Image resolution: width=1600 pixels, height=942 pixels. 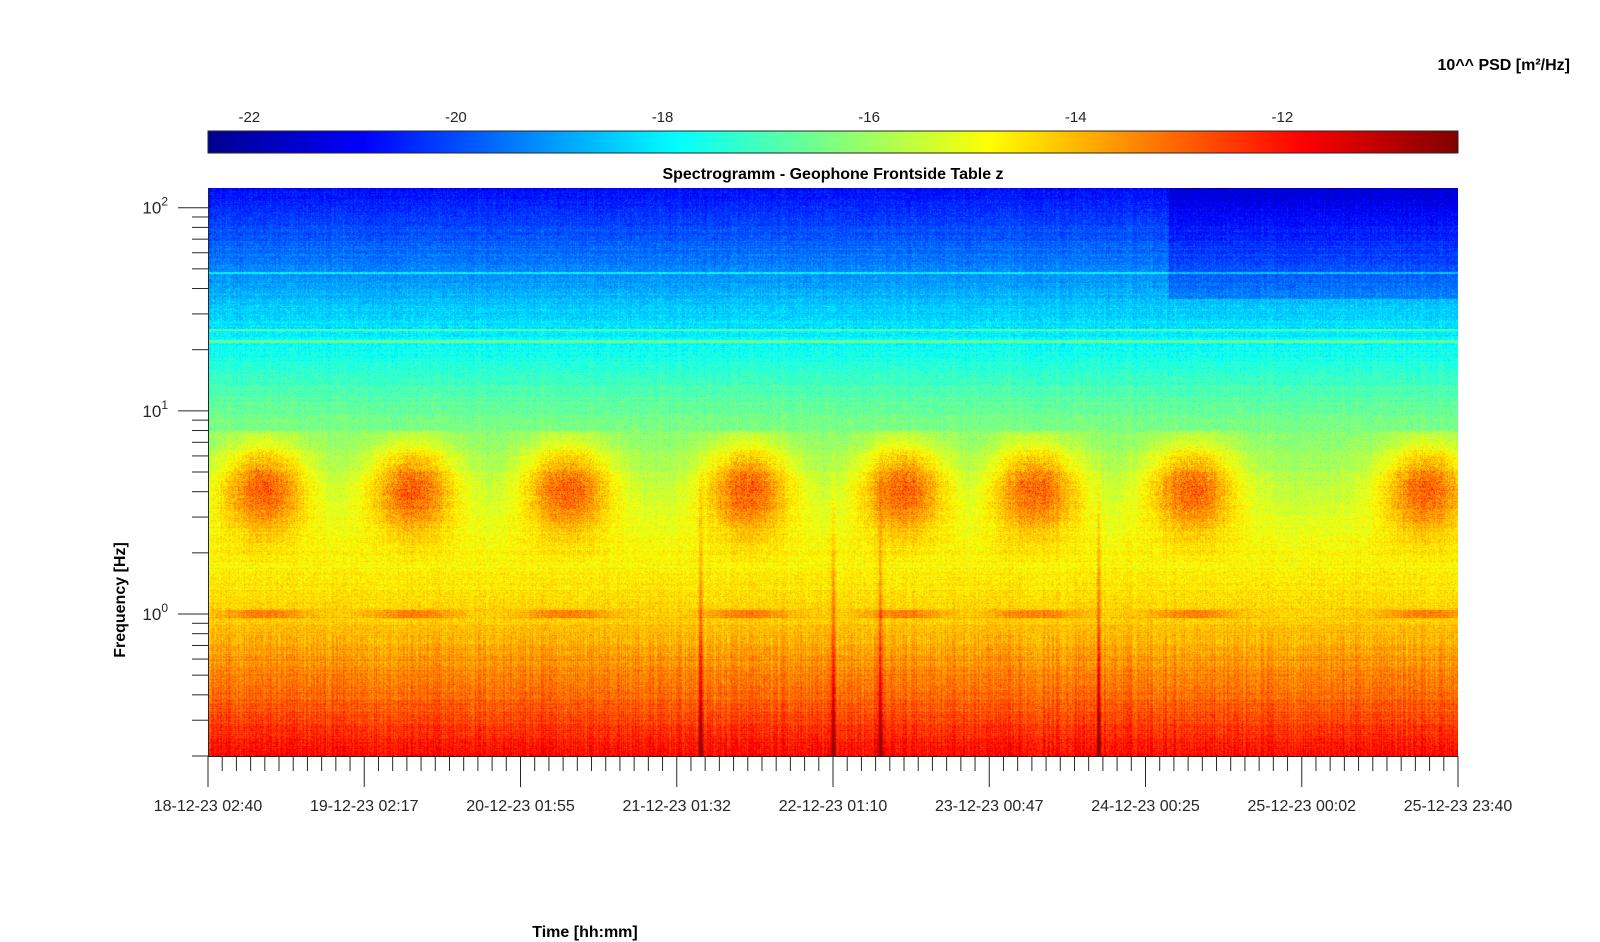 What do you see at coordinates (1145, 806) in the screenshot?
I see `x-tick-label: 24-12-23 00:25` at bounding box center [1145, 806].